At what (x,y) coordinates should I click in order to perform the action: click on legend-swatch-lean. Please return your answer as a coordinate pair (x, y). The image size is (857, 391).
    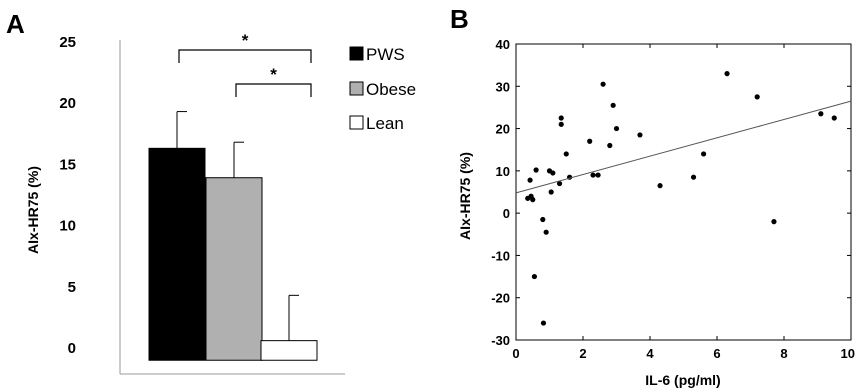
    Looking at the image, I should click on (356, 122).